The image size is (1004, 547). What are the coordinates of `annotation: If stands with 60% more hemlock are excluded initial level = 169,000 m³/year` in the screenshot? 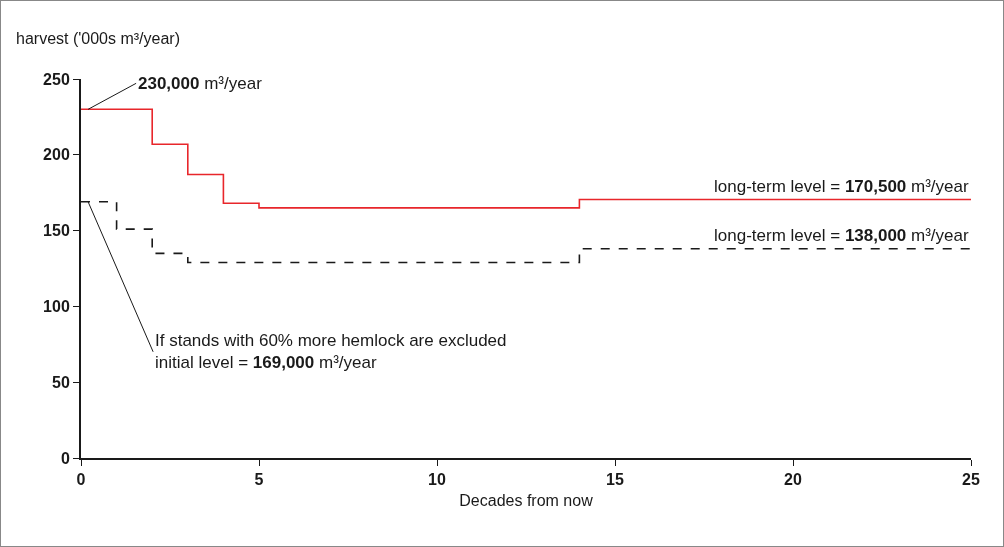 It's located at (331, 352).